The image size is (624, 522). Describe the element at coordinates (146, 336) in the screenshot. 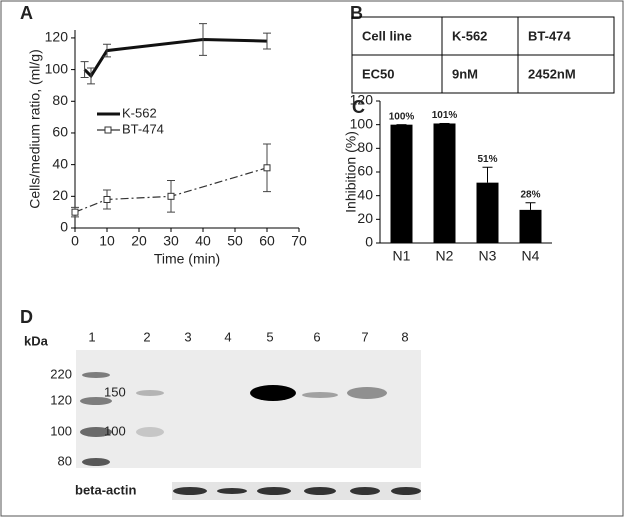

I see `lane-label: 2` at that location.